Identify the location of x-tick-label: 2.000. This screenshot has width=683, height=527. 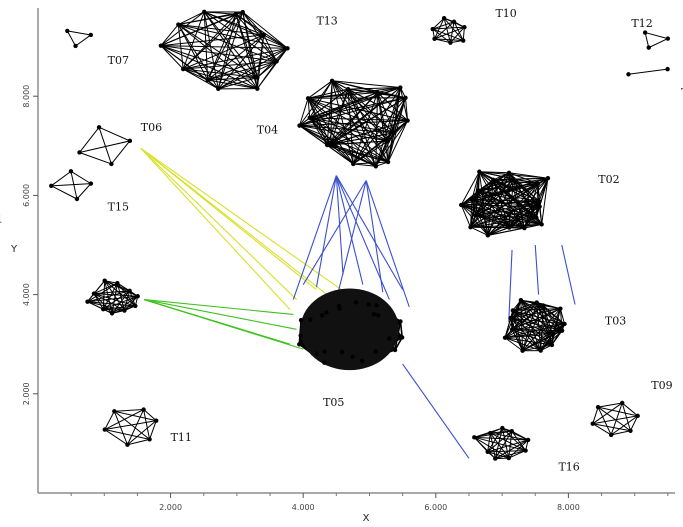
(170, 507).